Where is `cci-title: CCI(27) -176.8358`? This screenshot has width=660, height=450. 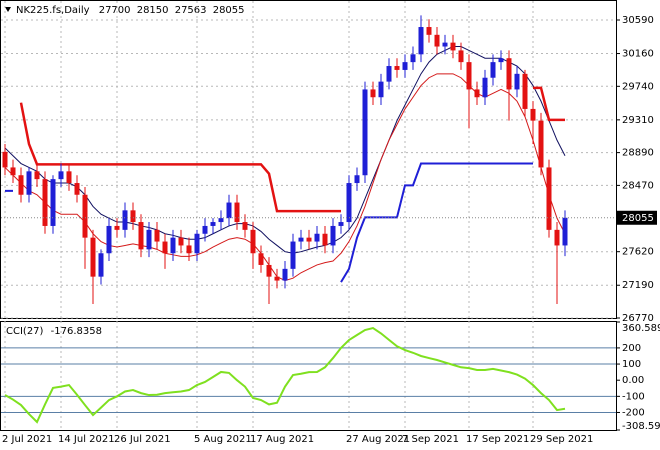
cci-title: CCI(27) -176.8358 is located at coordinates (54, 331).